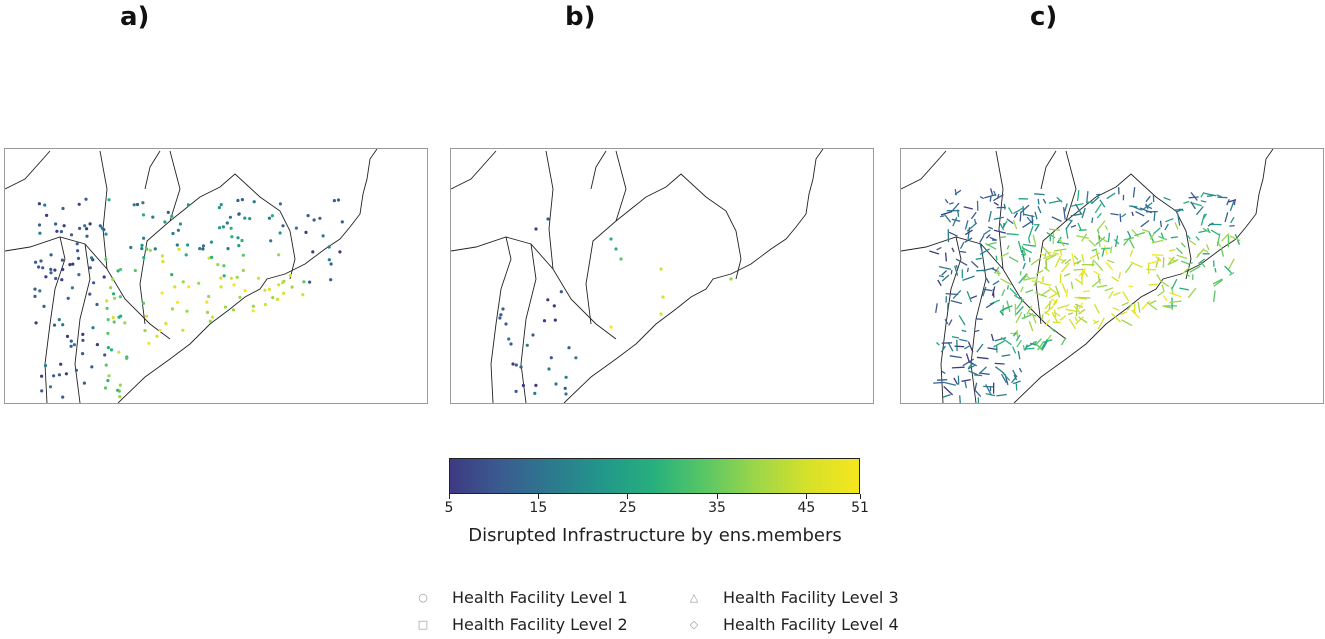  I want to click on map-svg-a, so click(191, 276).